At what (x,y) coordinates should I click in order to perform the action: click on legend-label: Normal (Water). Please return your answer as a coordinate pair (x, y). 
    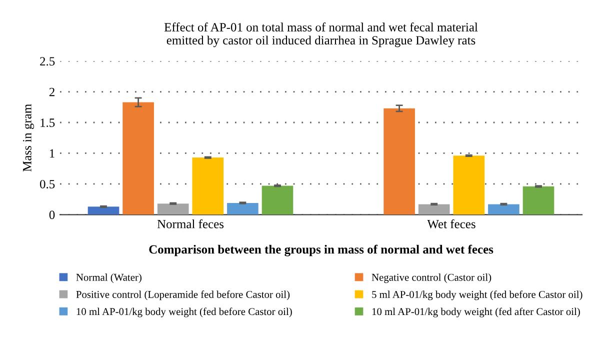
    Looking at the image, I should click on (109, 278).